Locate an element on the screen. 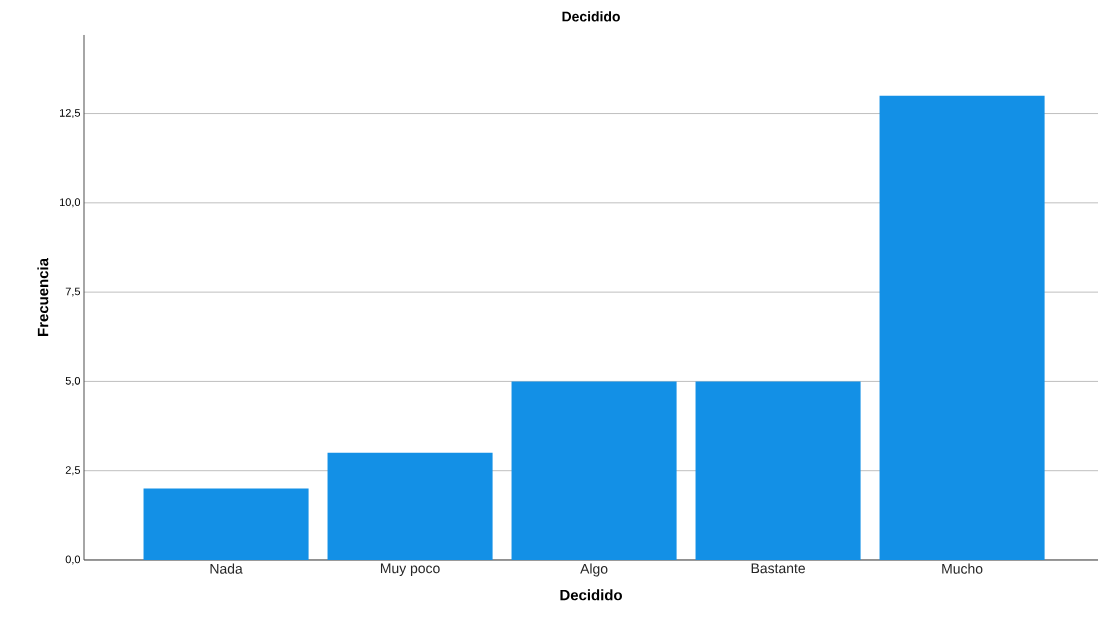 Image resolution: width=1100 pixels, height=639 pixels. x-tick-label: Nada is located at coordinates (226, 568).